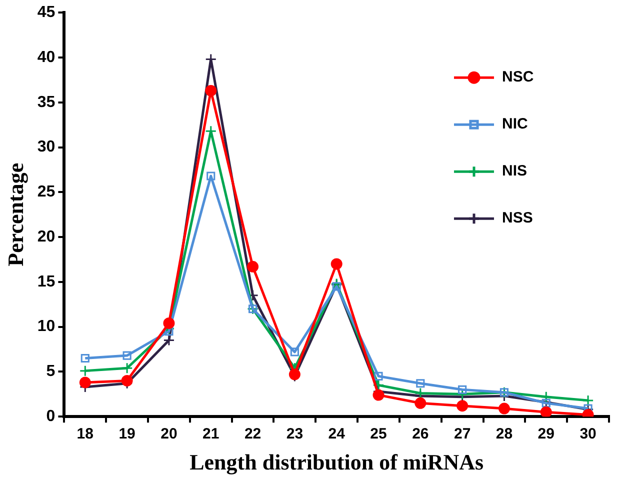 The width and height of the screenshot is (617, 481). What do you see at coordinates (337, 434) in the screenshot?
I see `x-tick-label: 24` at bounding box center [337, 434].